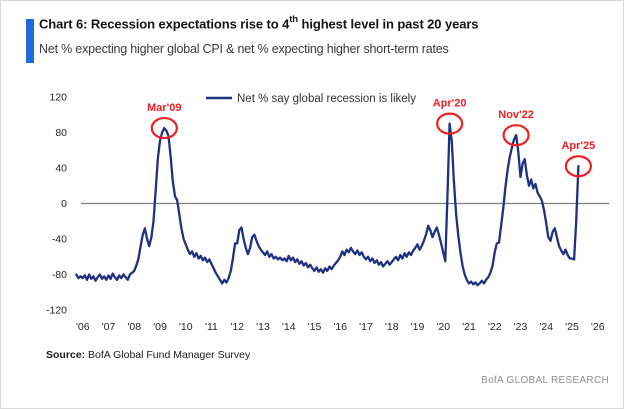 The width and height of the screenshot is (624, 409). Describe the element at coordinates (546, 327) in the screenshot. I see `x-tick-label: '24` at that location.